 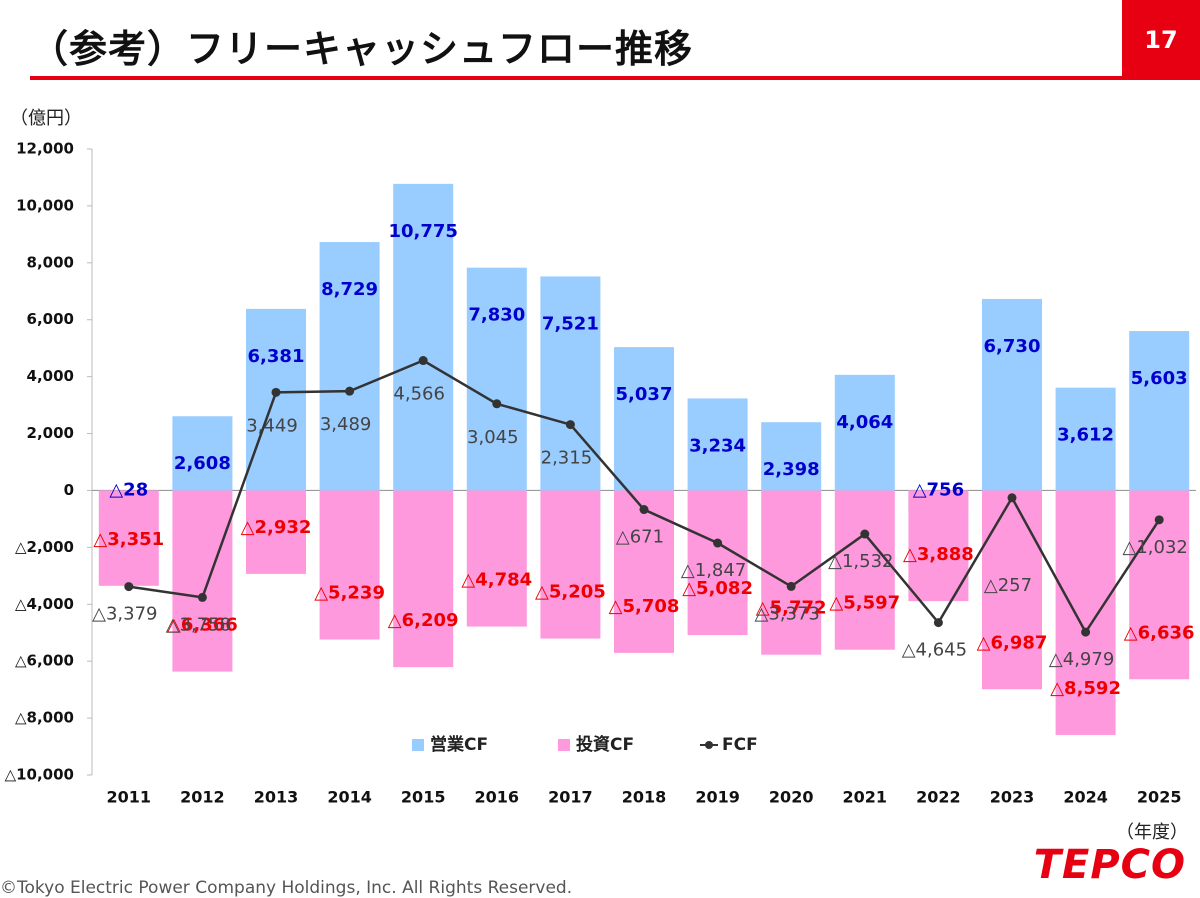 I want to click on y-tick-label: △10,000, so click(x=39, y=775).